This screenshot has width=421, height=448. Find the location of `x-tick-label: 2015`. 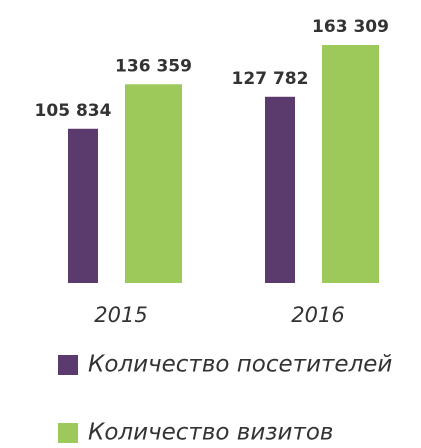

x-tick-label: 2015 is located at coordinates (120, 315).